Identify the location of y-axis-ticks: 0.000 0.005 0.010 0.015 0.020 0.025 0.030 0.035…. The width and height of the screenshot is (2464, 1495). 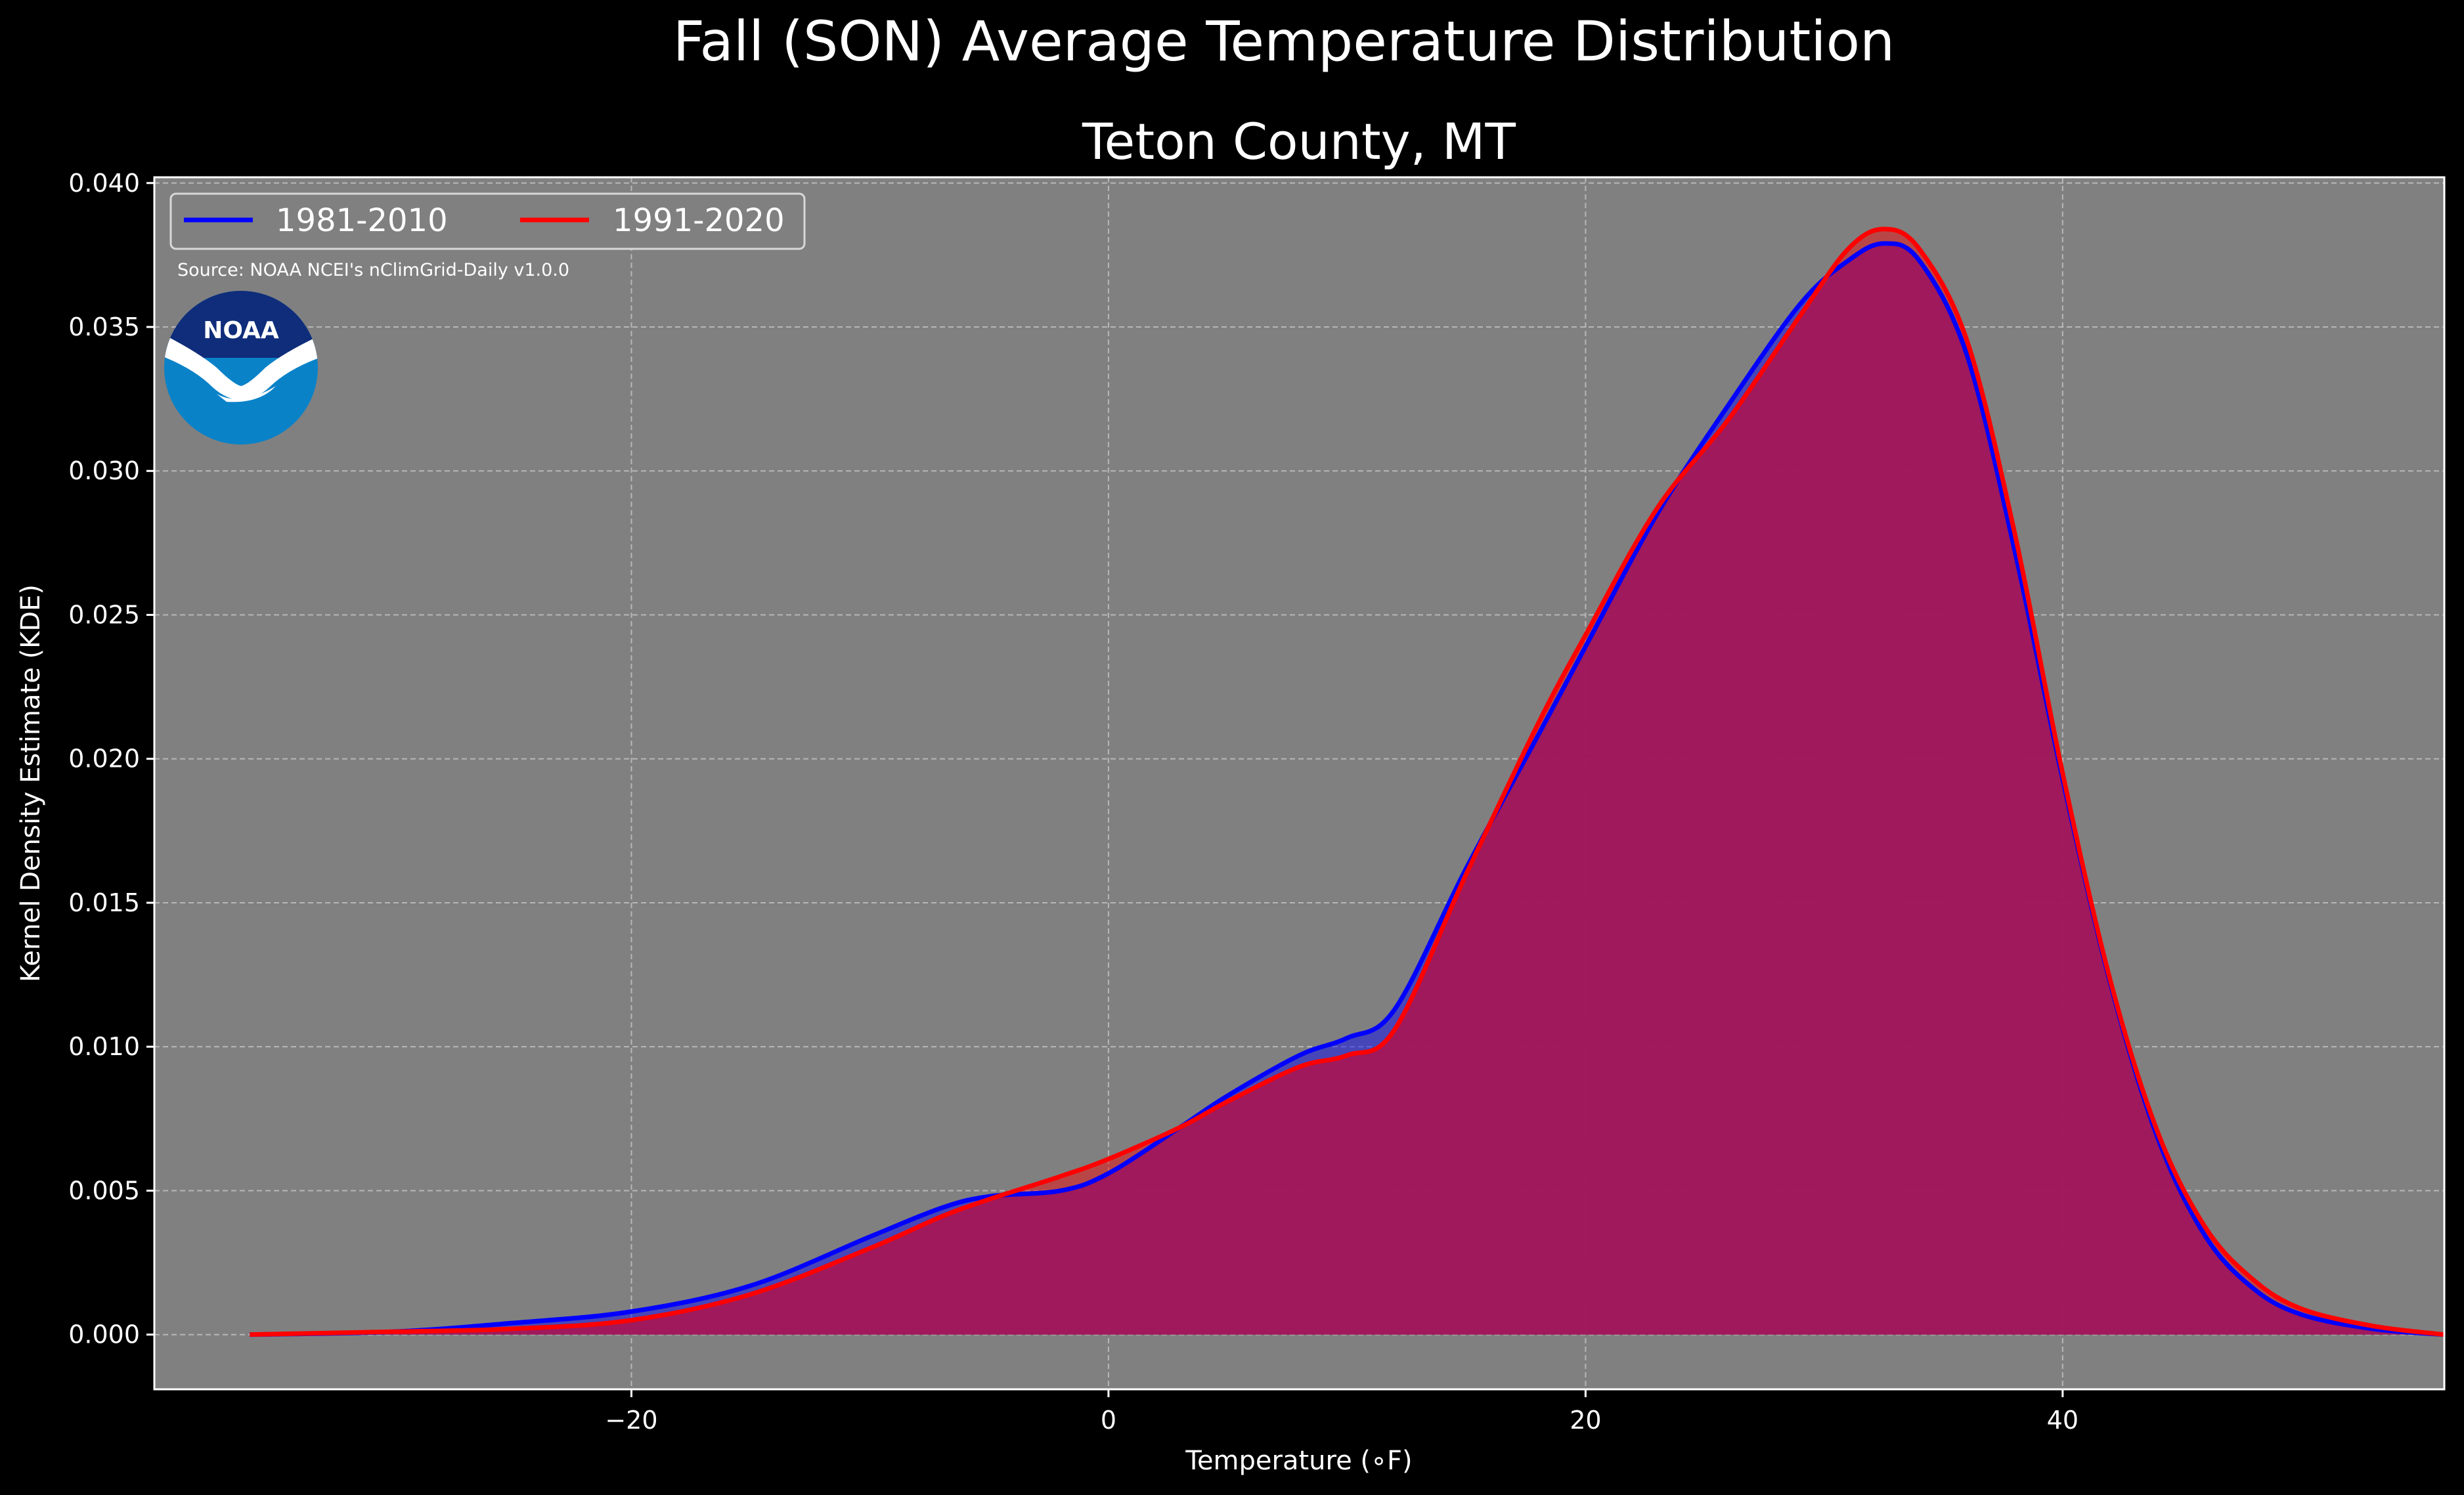
(111, 759).